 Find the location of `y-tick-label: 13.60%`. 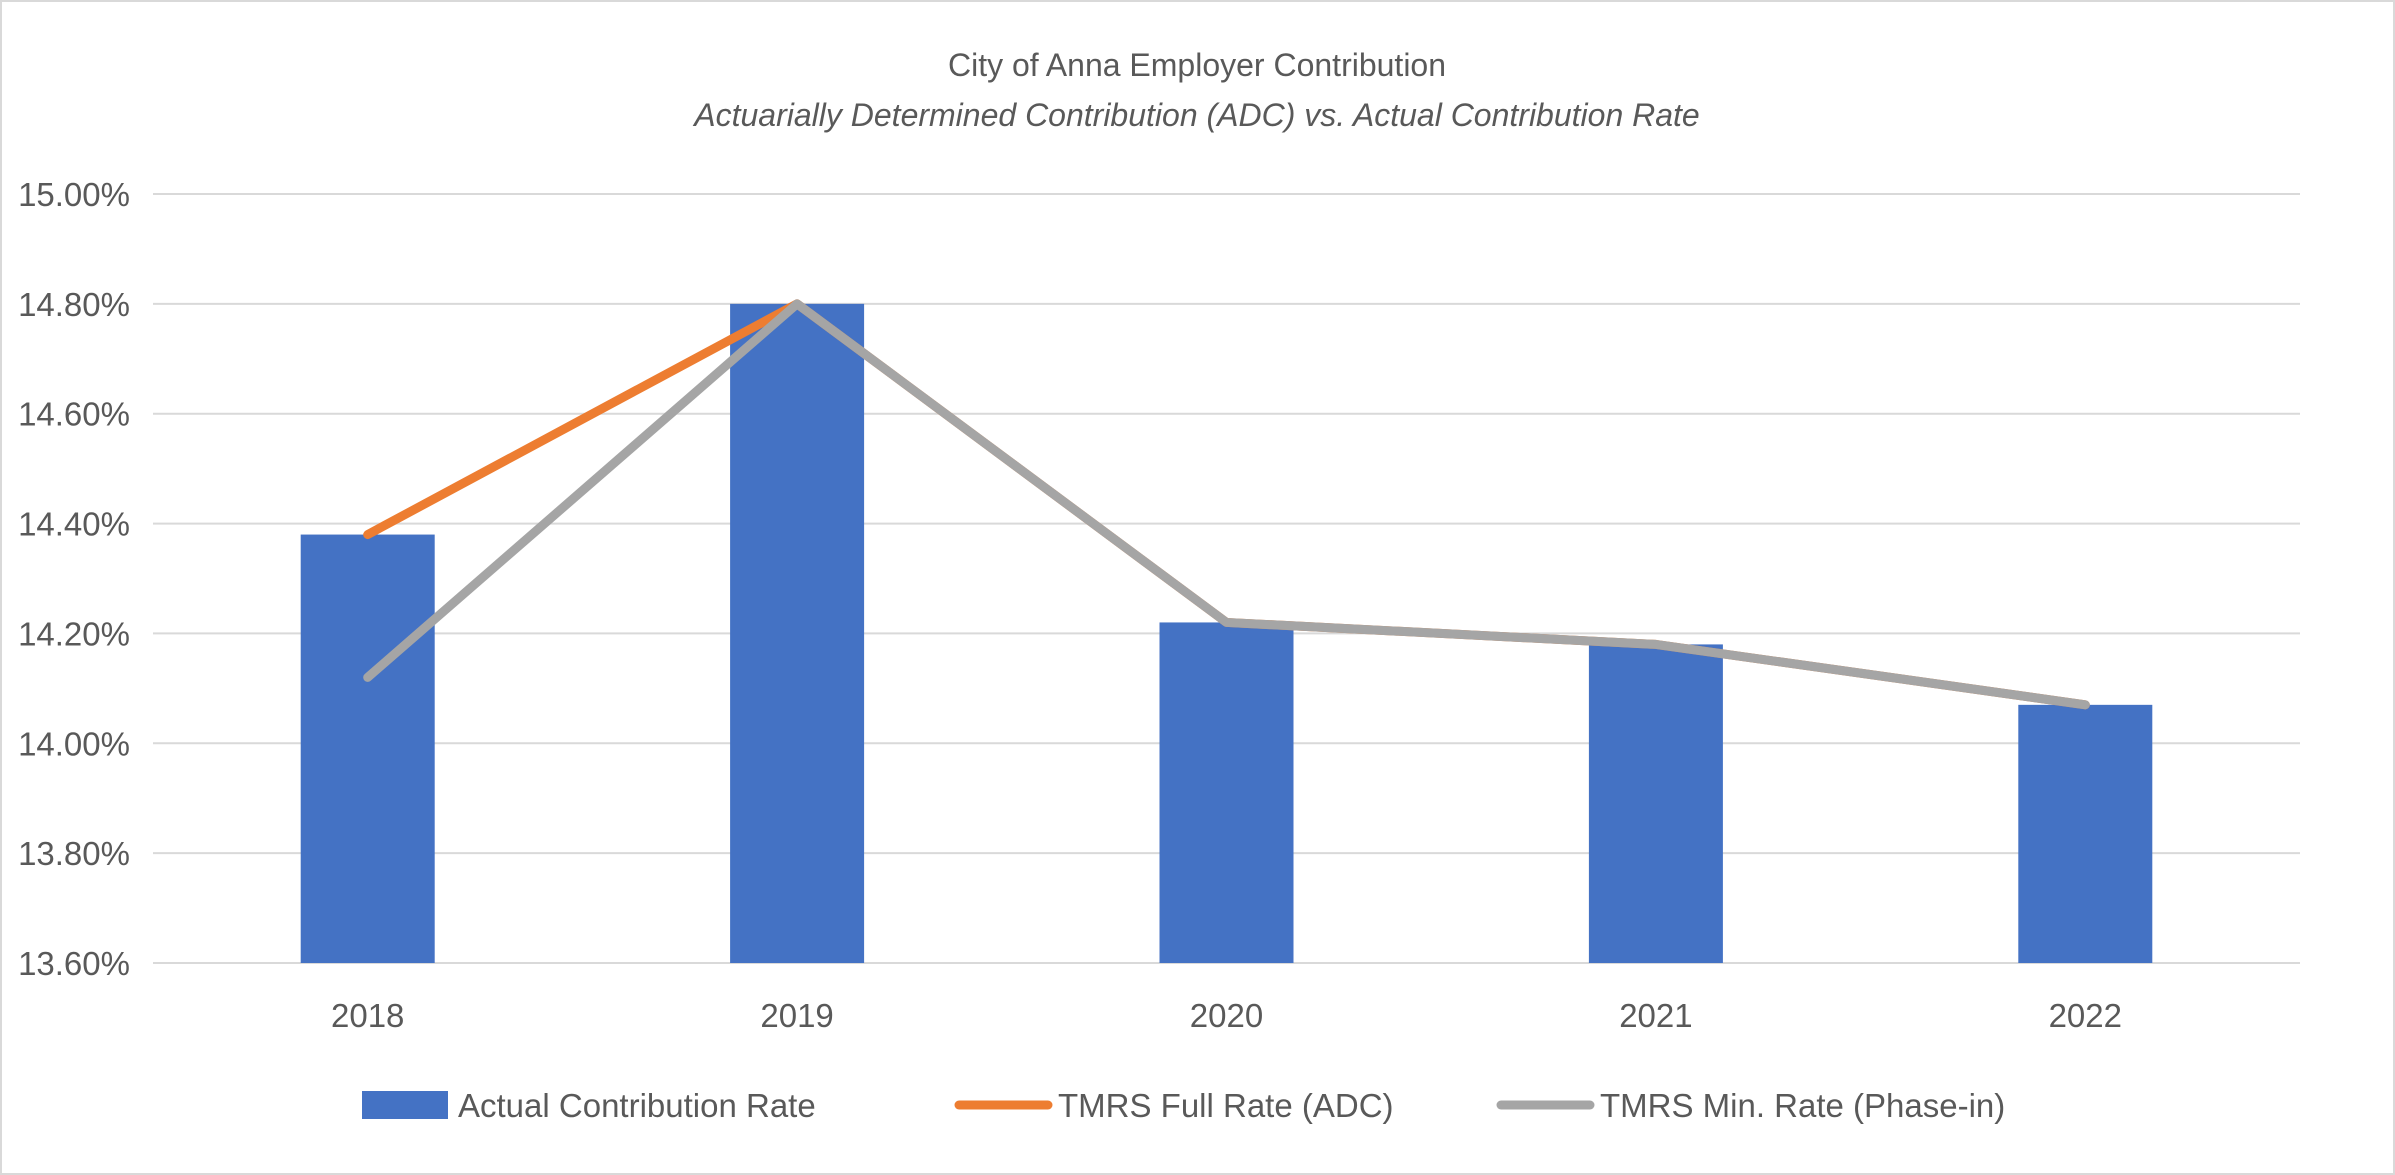

y-tick-label: 13.60% is located at coordinates (74, 963).